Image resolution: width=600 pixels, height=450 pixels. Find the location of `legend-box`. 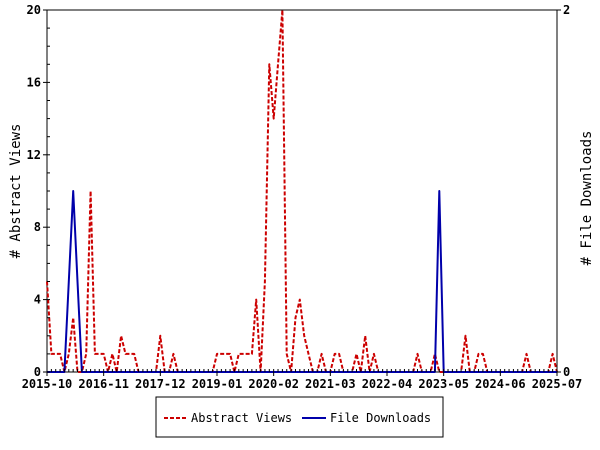

legend-box is located at coordinates (299, 417).